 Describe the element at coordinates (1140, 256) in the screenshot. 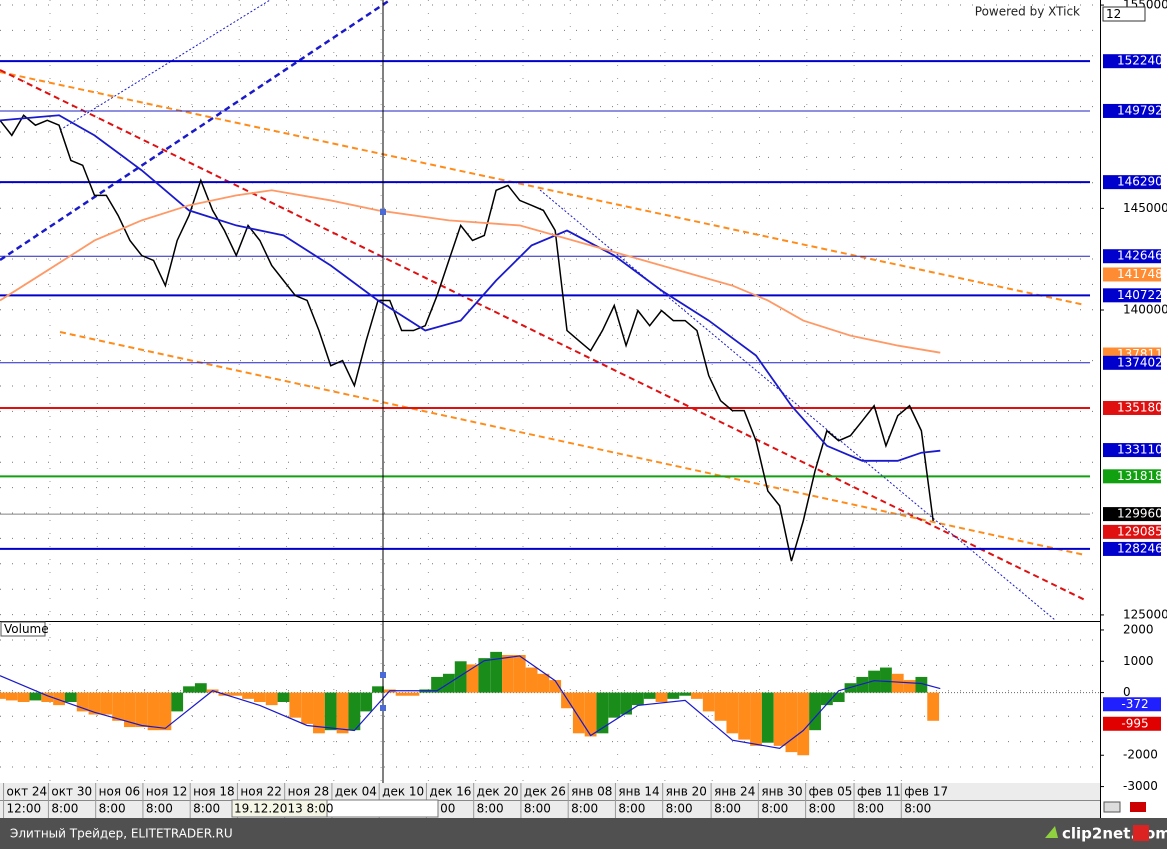

I see `level-label: 142646` at that location.